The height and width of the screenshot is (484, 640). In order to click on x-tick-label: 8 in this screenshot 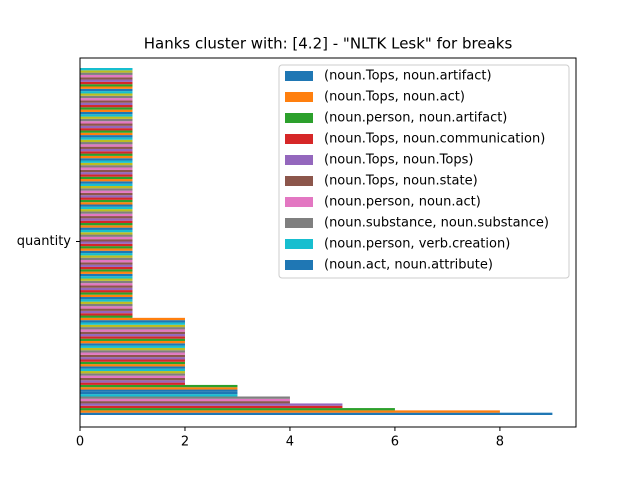, I will do `click(500, 442)`.